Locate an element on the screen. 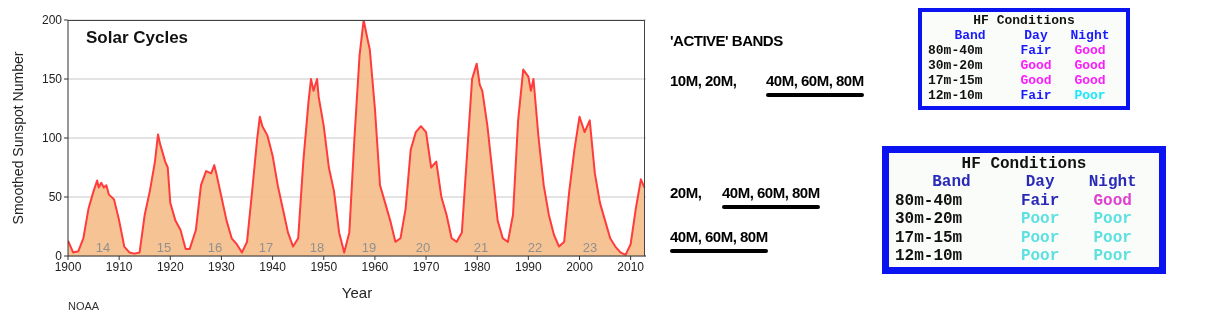 This screenshot has height=326, width=1206. x-tick-label: 2010 is located at coordinates (631, 266).